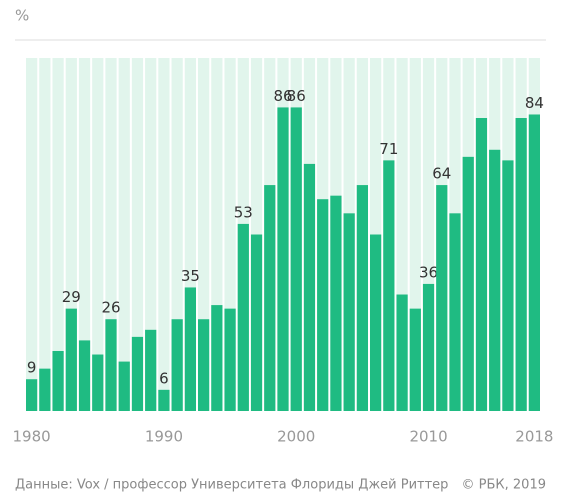 This screenshot has width=561, height=500. I want to click on value-label: 26, so click(110, 308).